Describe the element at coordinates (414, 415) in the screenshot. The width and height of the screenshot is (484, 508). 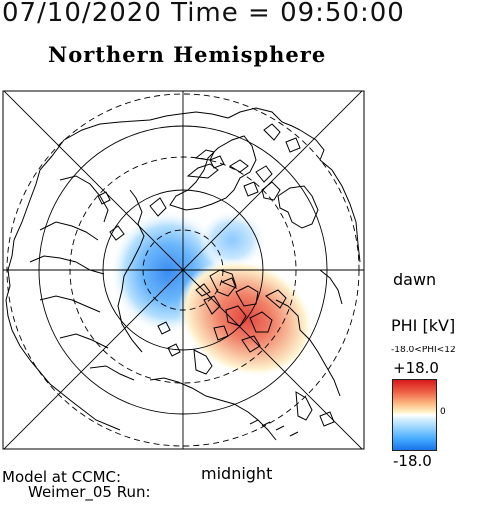
I see `colorbar` at that location.